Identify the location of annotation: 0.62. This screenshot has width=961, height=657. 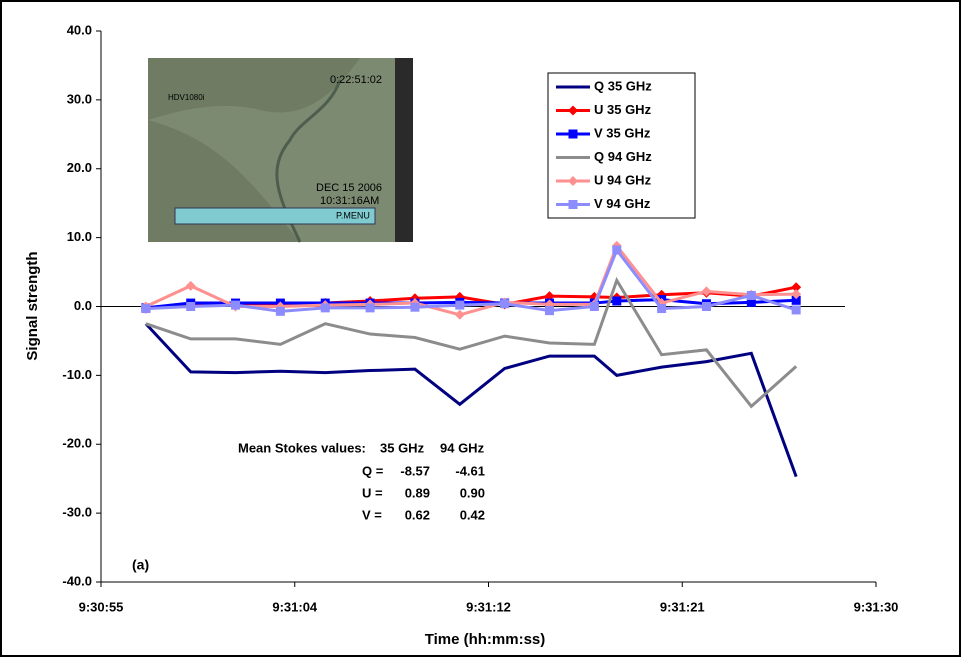
(417, 514).